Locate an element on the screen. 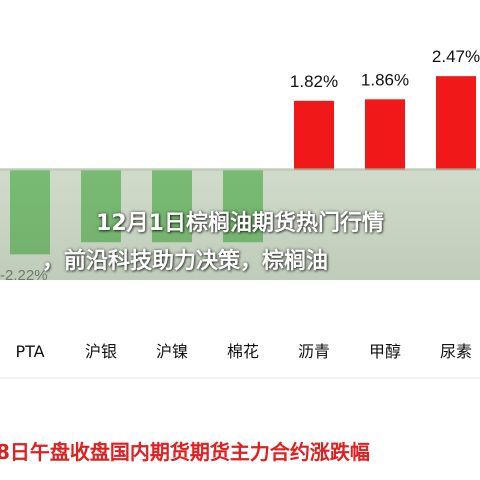  category-label-1: 沪银 is located at coordinates (101, 351).